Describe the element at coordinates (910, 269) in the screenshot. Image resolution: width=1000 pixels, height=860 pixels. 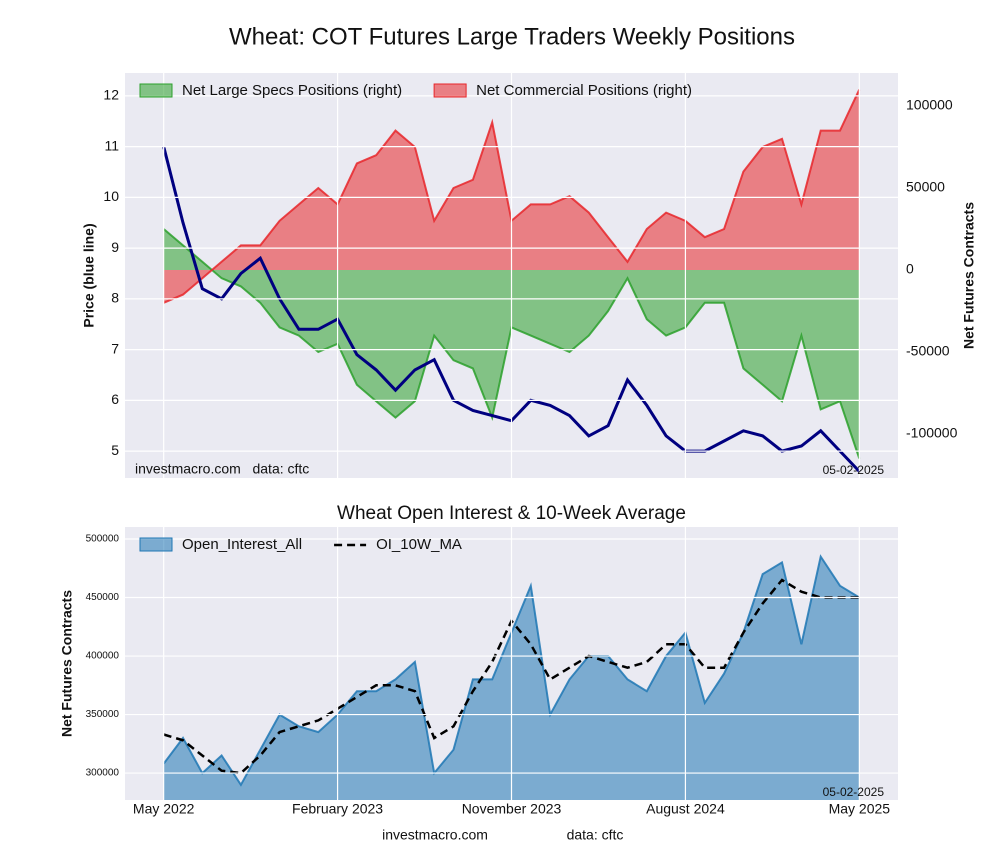
I see `y2-tick-label: 0` at that location.